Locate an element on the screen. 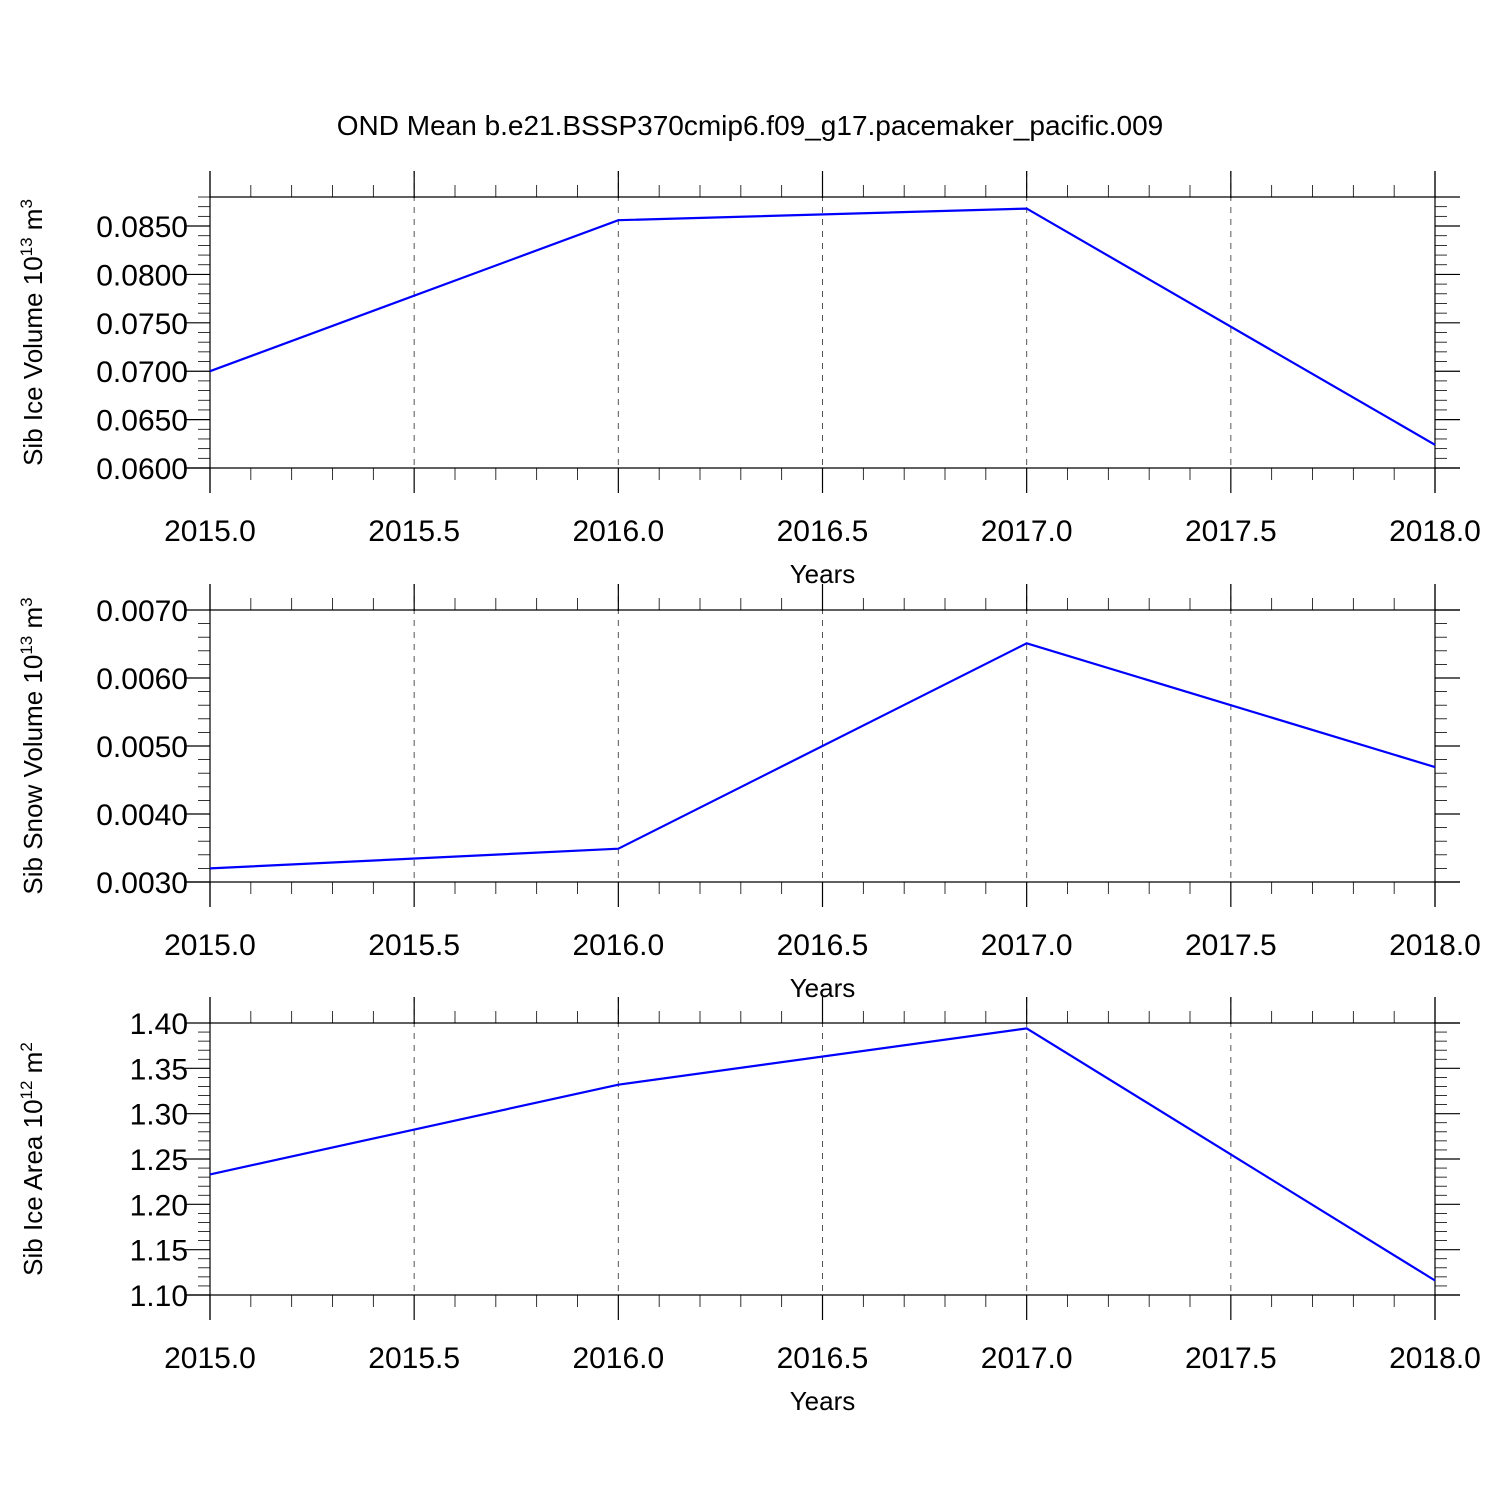 This screenshot has width=1500, height=1500. y-axis-title-text: Sib Ice Area 10 is located at coordinates (33, 1187).